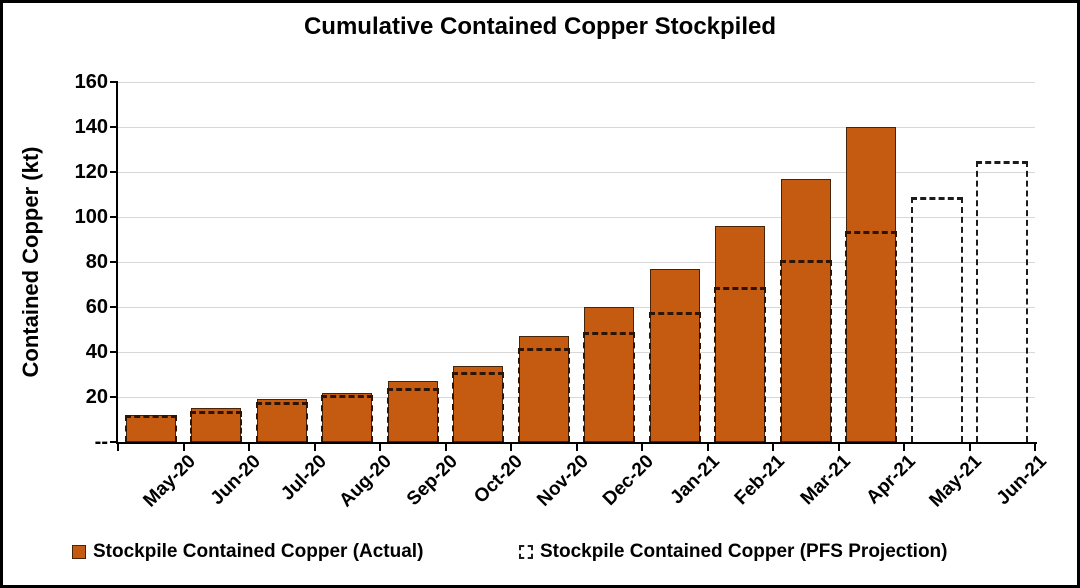 Image resolution: width=1080 pixels, height=588 pixels. I want to click on legend-label-actual: Stockpile Contained Copper (Actual), so click(258, 551).